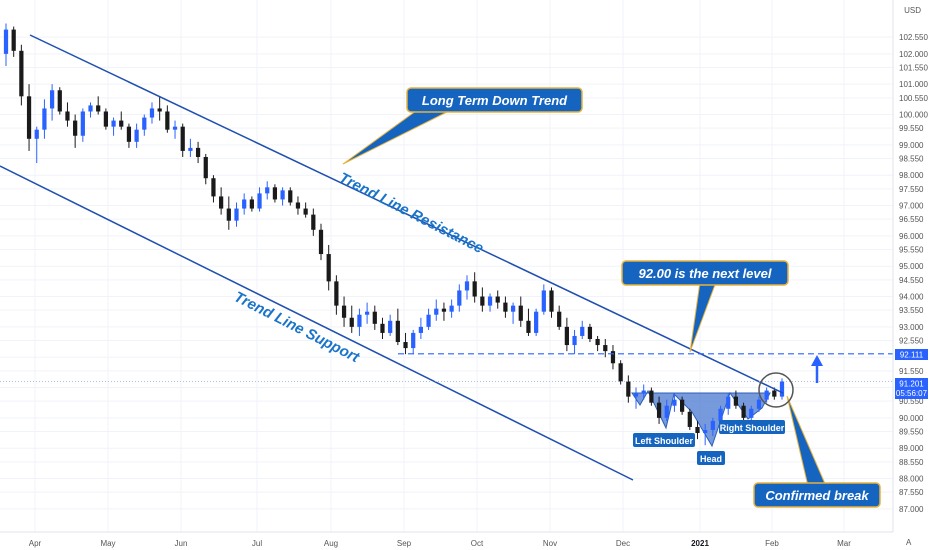  I want to click on time-axis: Apr May Jun Jul Aug Sep Oct Nov Dec 2021 Feb Mar A, so click(456, 539).